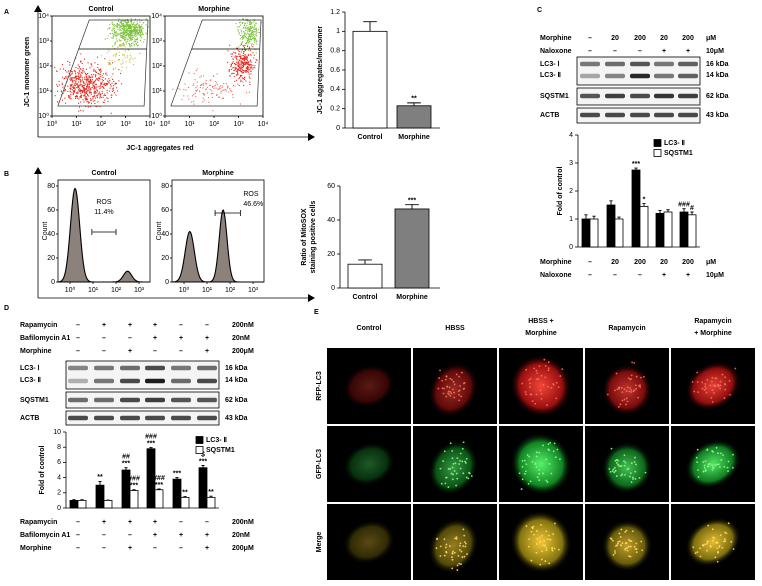  Describe the element at coordinates (664, 262) in the screenshot. I see `row-cell: 20` at that location.